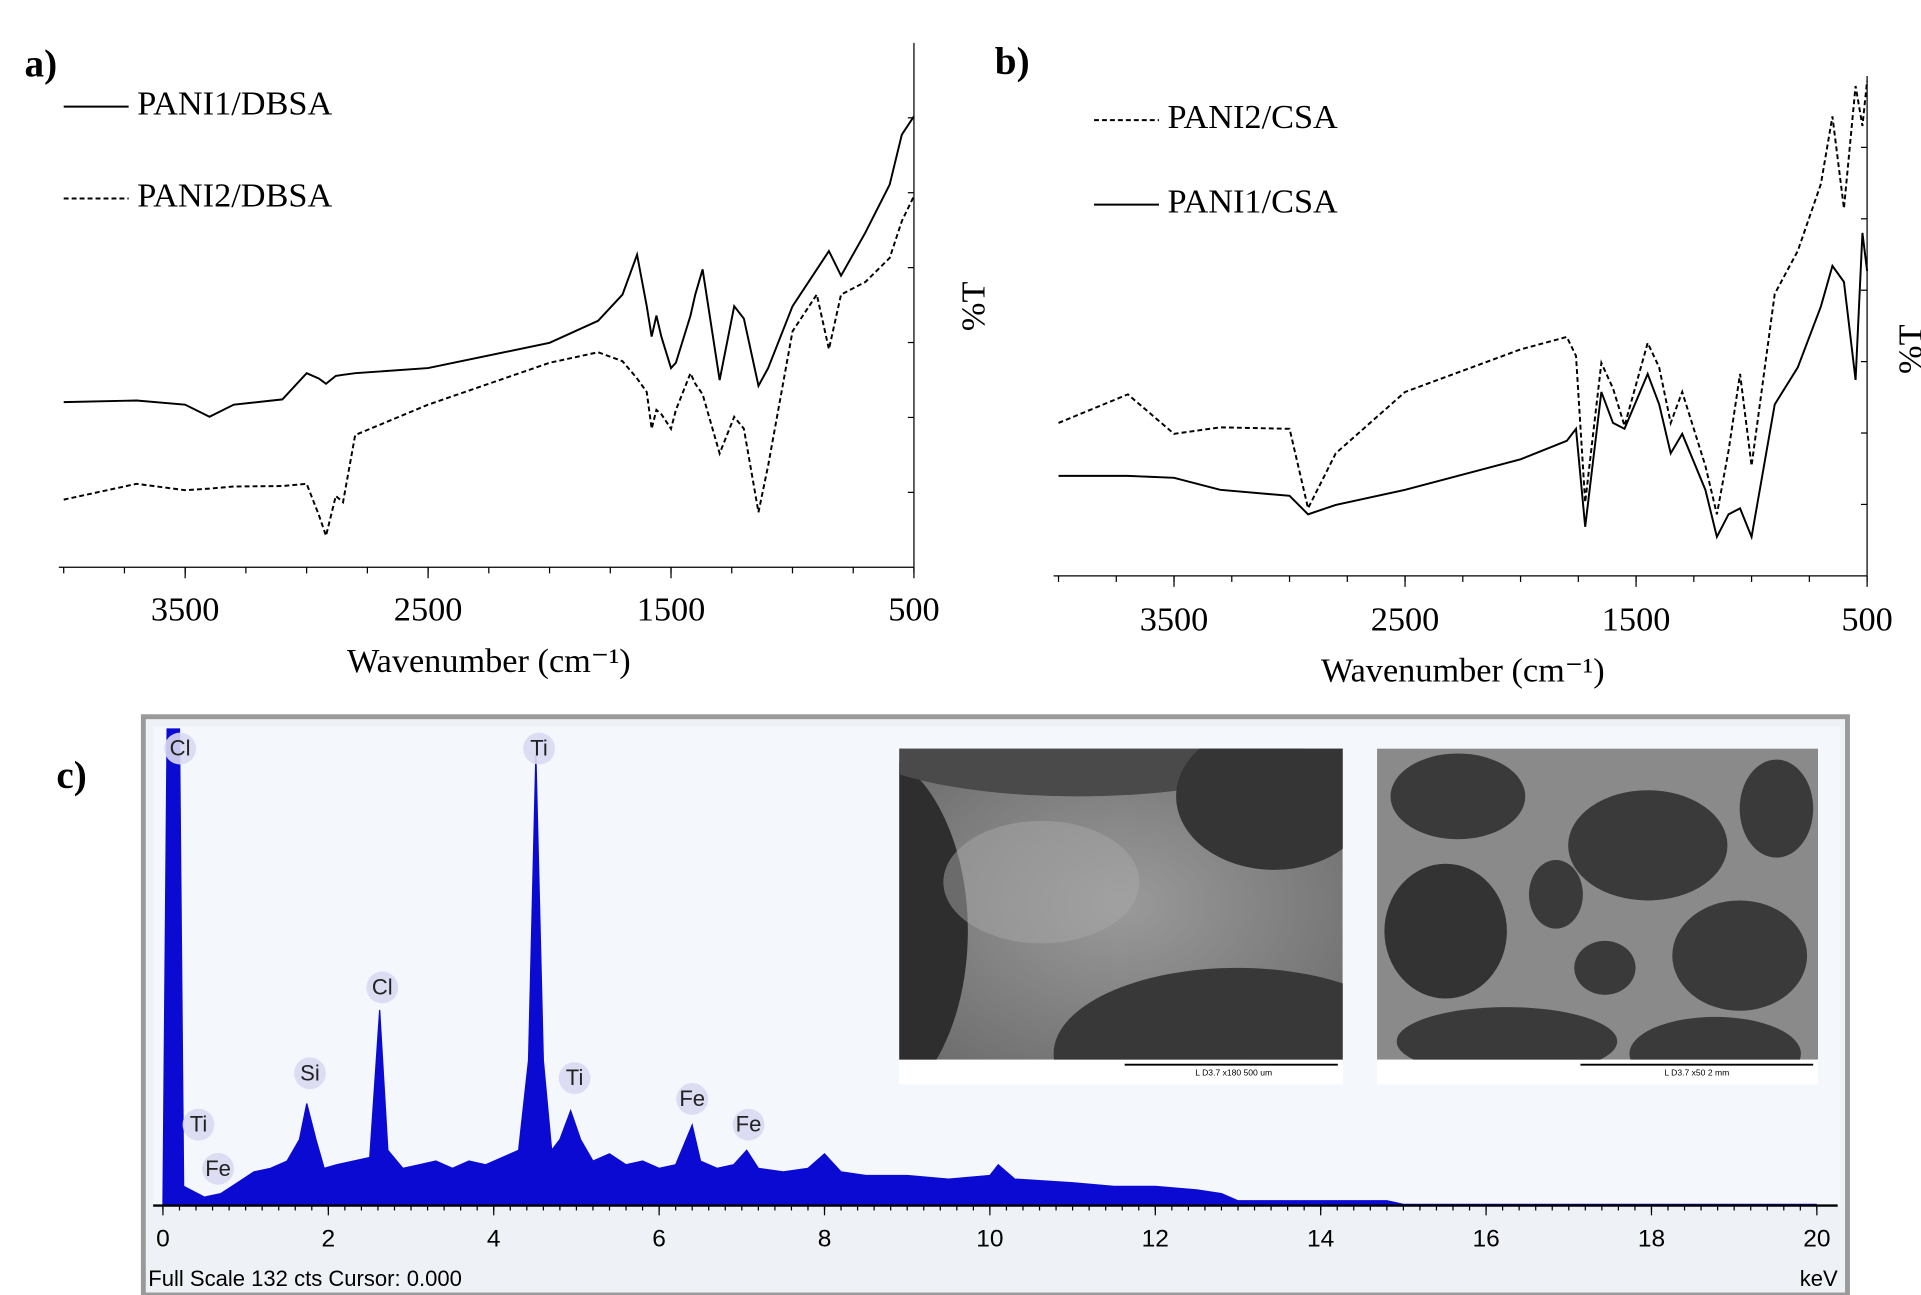 The image size is (1921, 1295). Describe the element at coordinates (71, 775) in the screenshot. I see `panel-label: c)` at that location.